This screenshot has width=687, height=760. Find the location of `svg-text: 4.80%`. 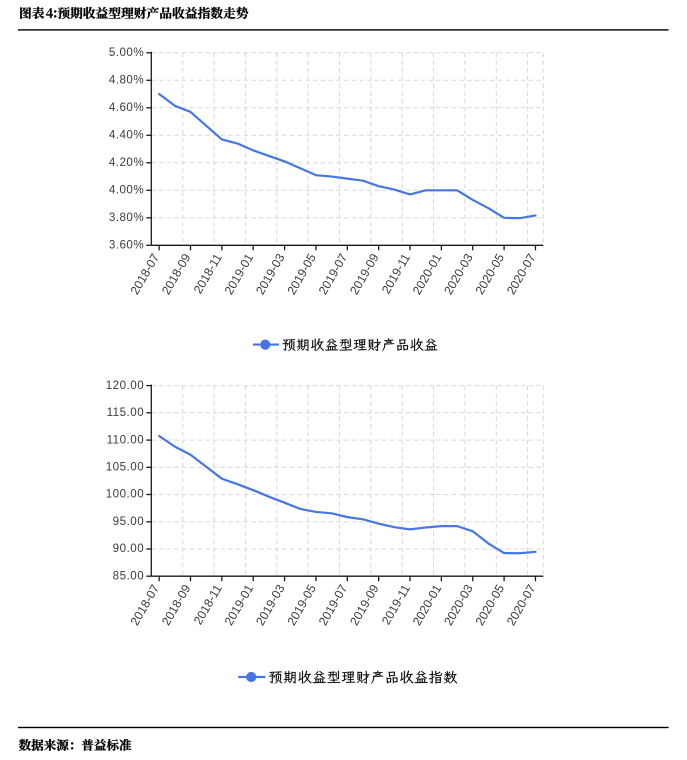

svg-text: 4.80% is located at coordinates (126, 80).